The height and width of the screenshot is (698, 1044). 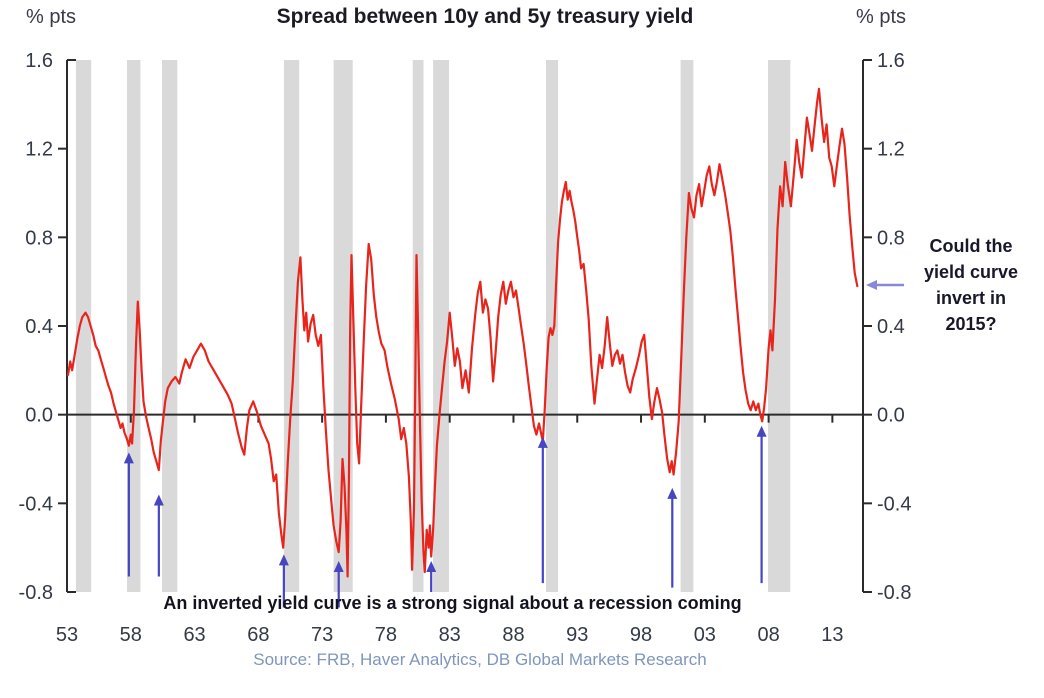 What do you see at coordinates (485, 16) in the screenshot?
I see `page-title: Spread between 10y and 5y treasury yield` at bounding box center [485, 16].